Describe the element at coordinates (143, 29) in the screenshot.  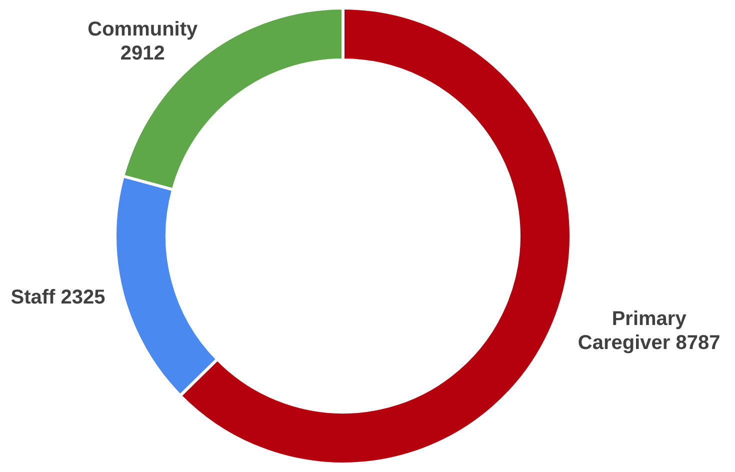
I see `slice-label: Community` at that location.